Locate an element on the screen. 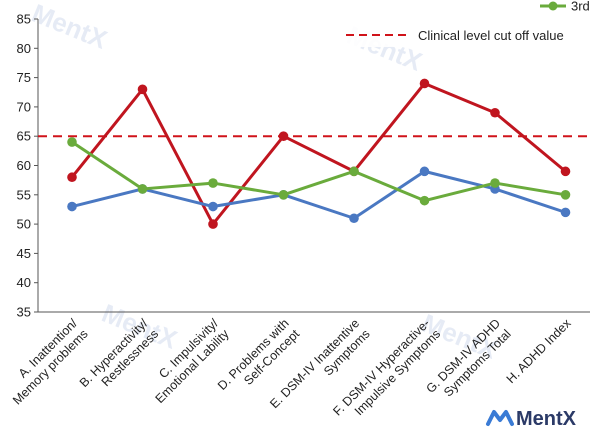 The width and height of the screenshot is (590, 439). y-tick-label: 55 is located at coordinates (24, 194).